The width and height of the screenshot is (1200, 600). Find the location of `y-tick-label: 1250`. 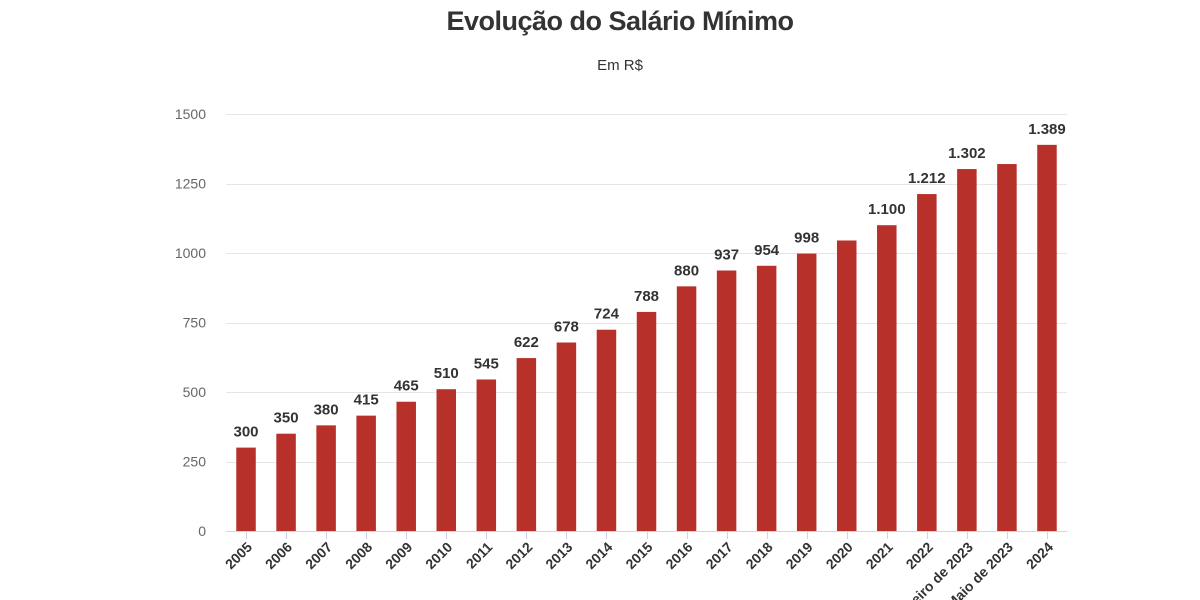

y-tick-label: 1250 is located at coordinates (190, 184).